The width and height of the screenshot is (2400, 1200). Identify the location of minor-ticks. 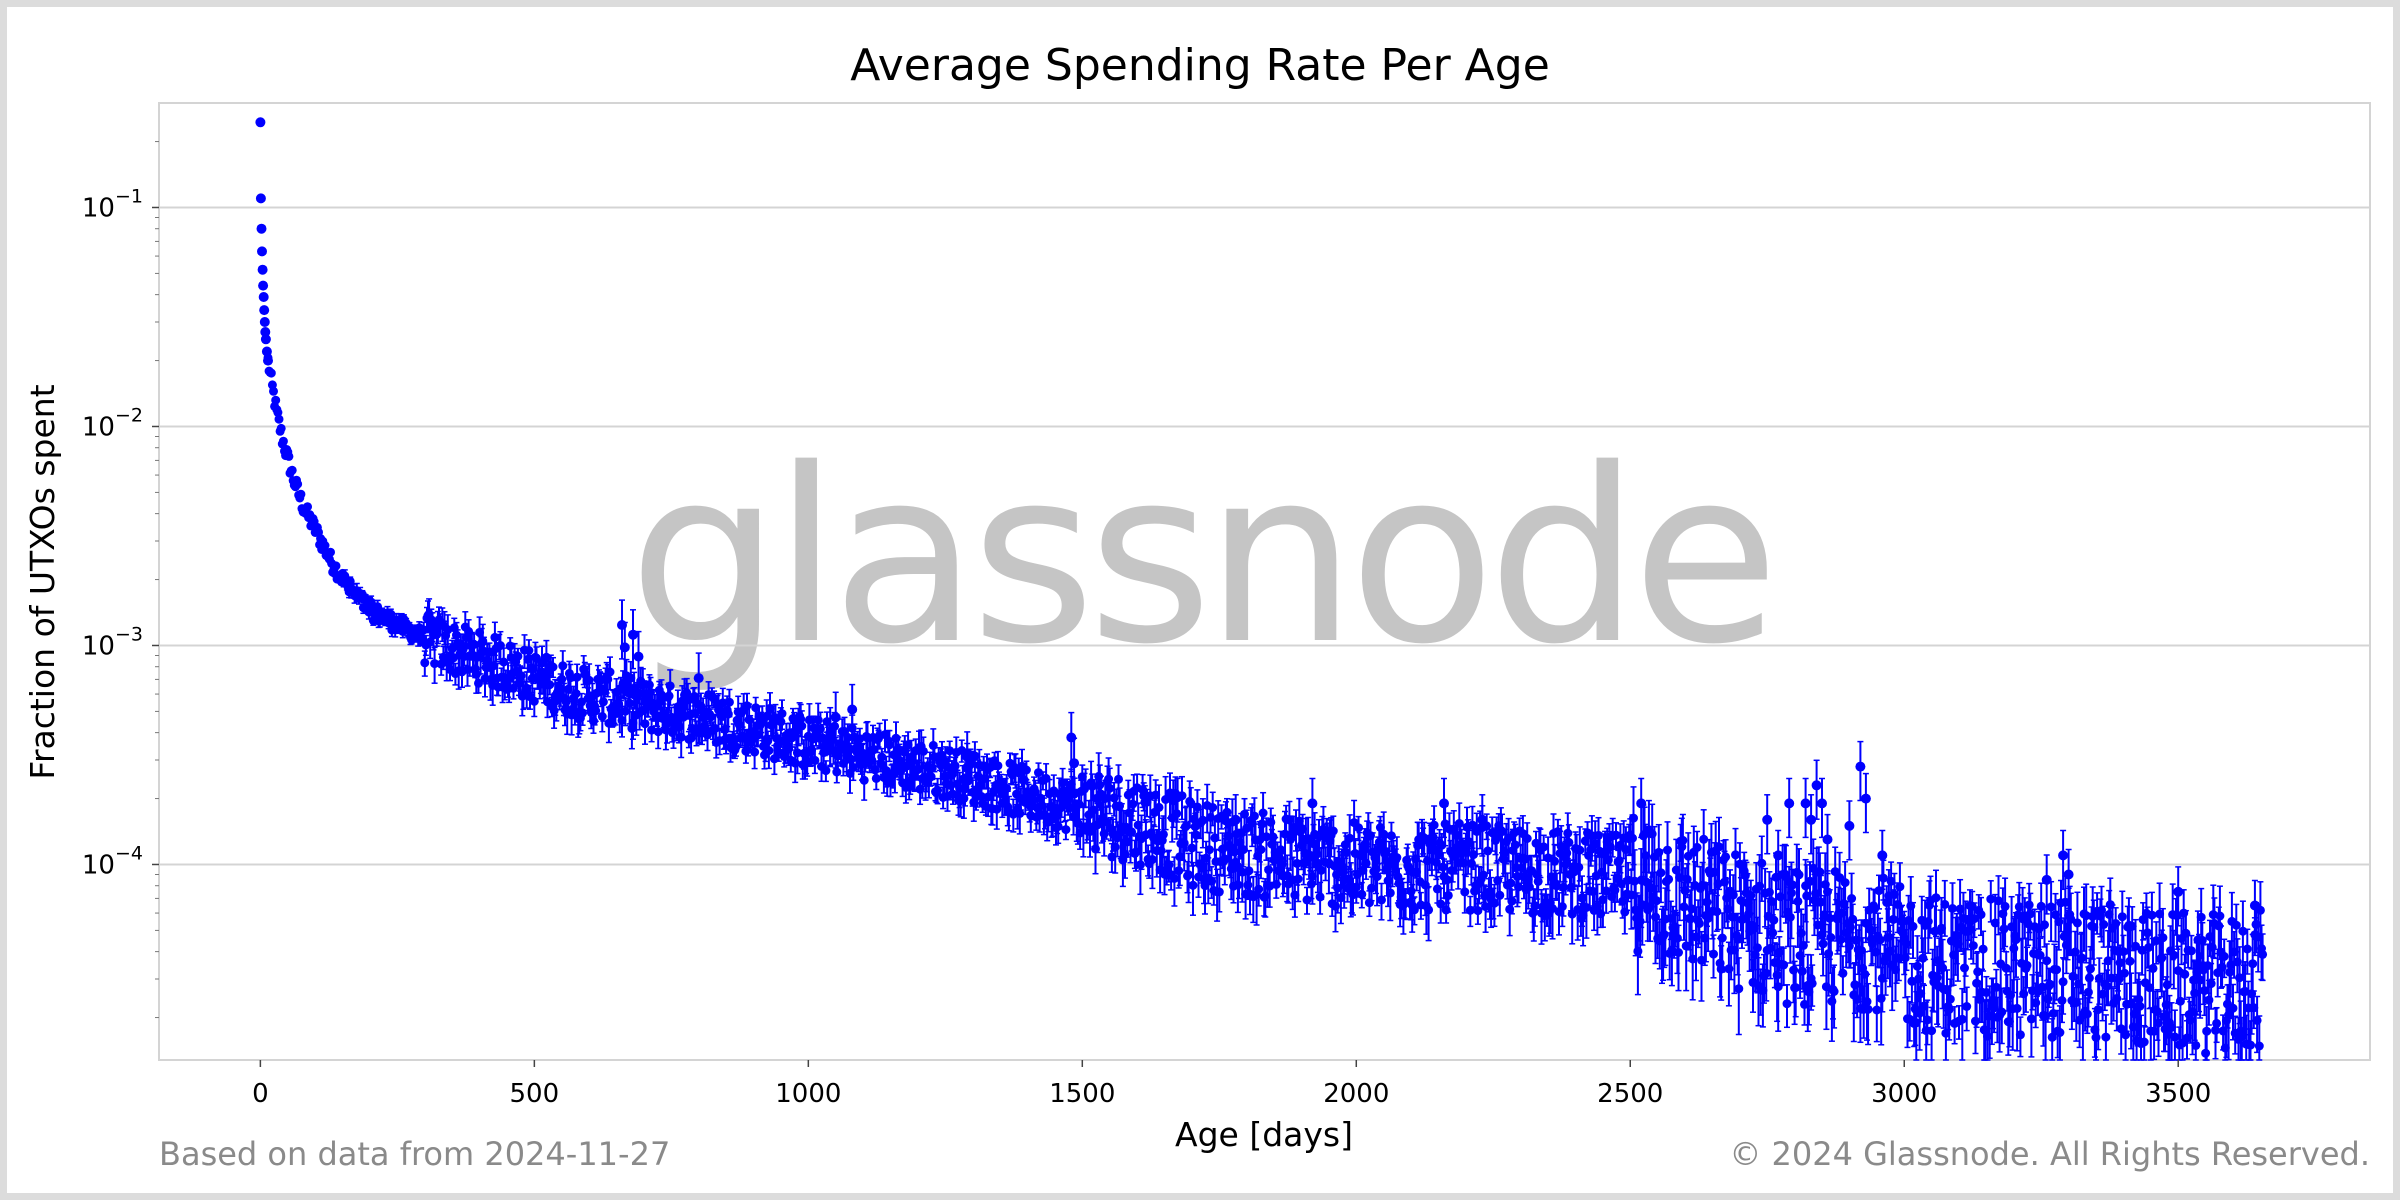
(157, 580).